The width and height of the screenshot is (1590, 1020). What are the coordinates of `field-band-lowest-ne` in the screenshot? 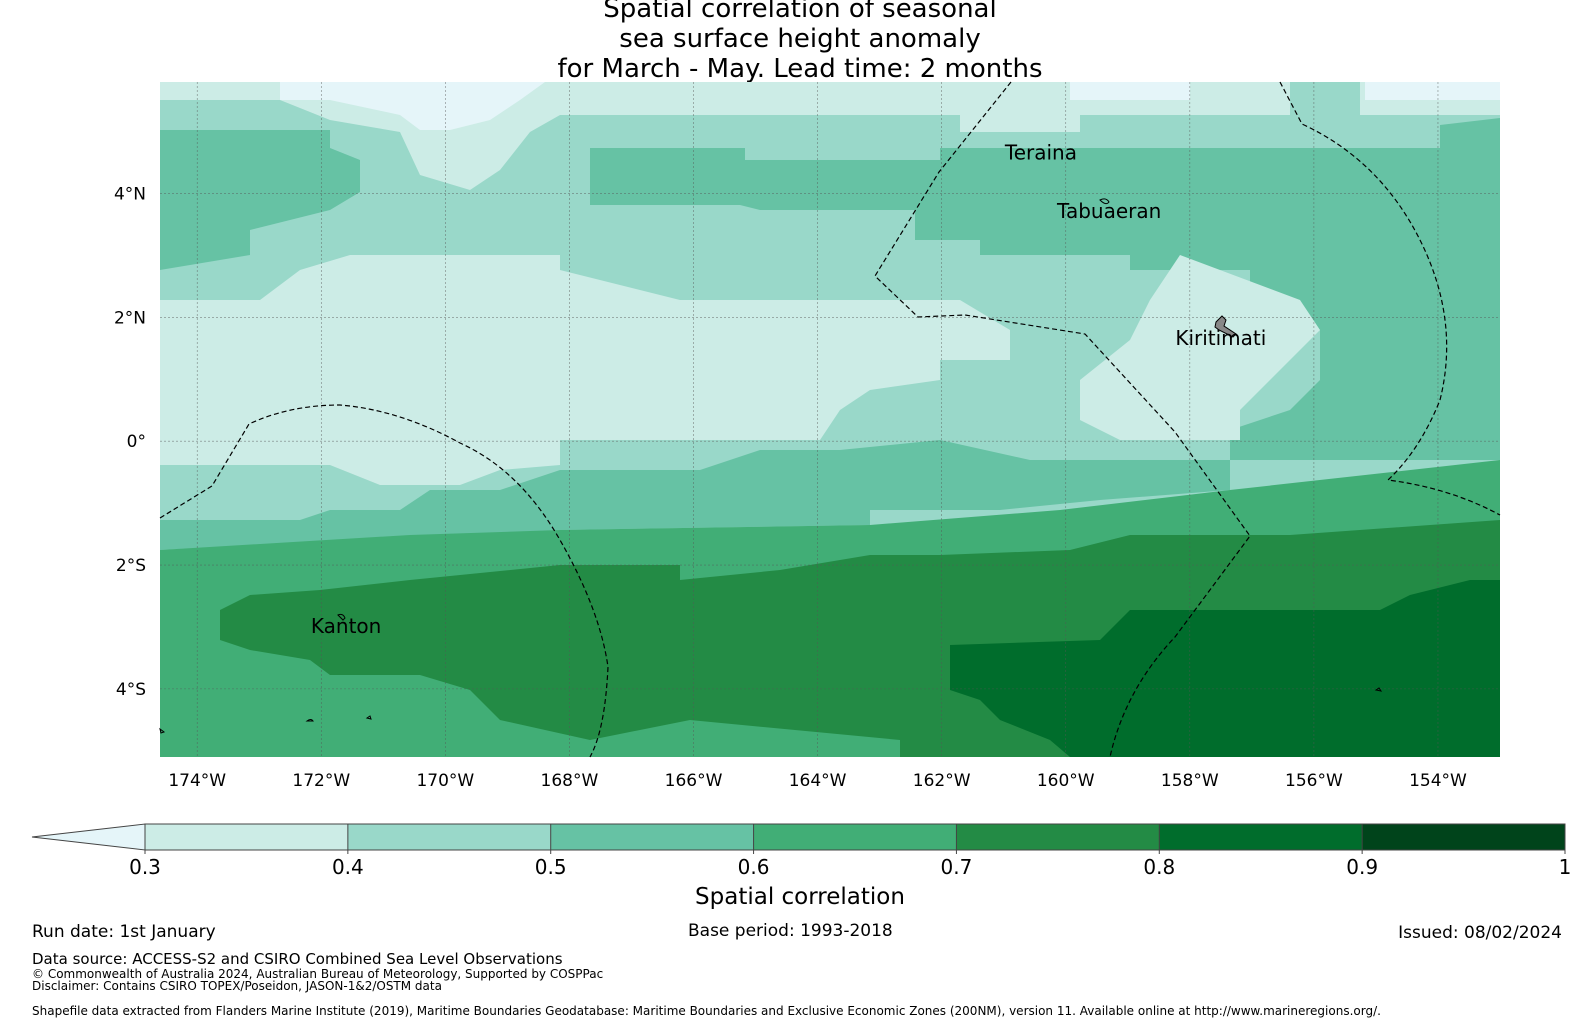 It's located at (1130, 91).